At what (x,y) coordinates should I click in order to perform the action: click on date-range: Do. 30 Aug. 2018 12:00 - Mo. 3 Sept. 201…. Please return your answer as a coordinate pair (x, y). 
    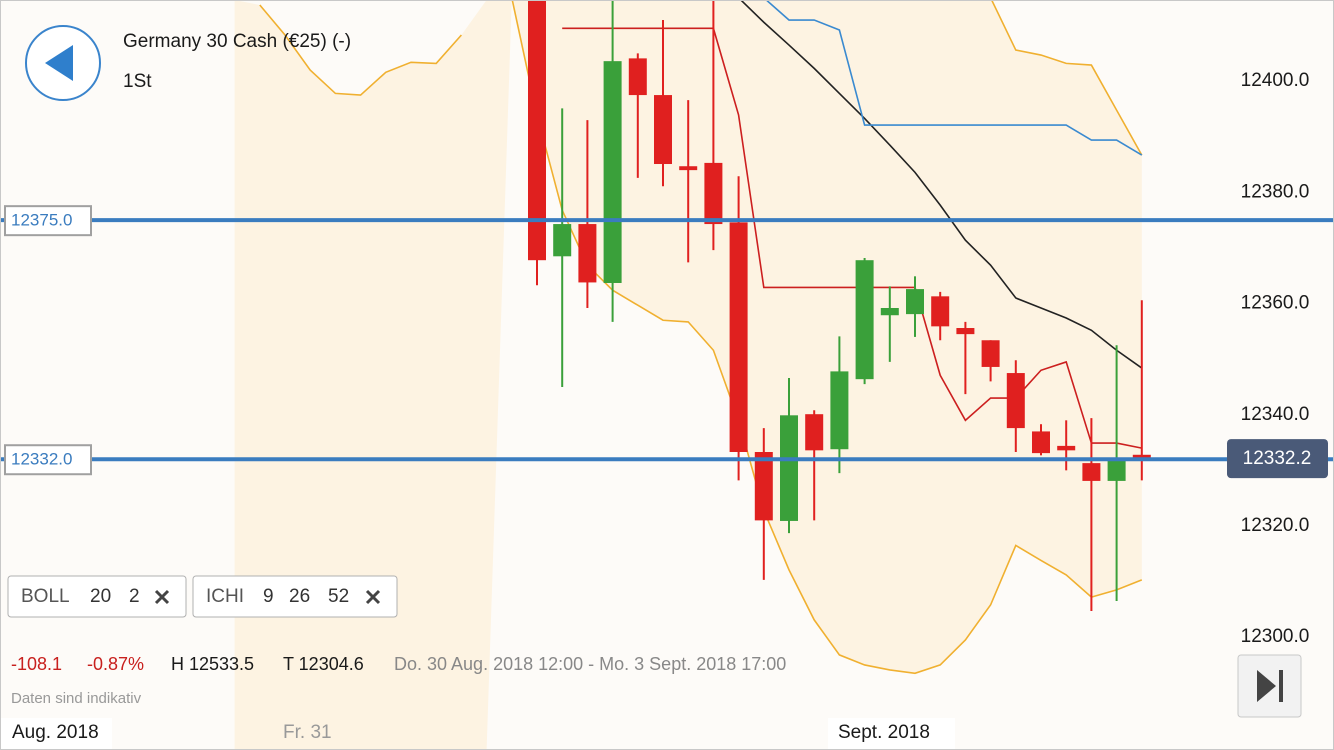
    Looking at the image, I should click on (590, 664).